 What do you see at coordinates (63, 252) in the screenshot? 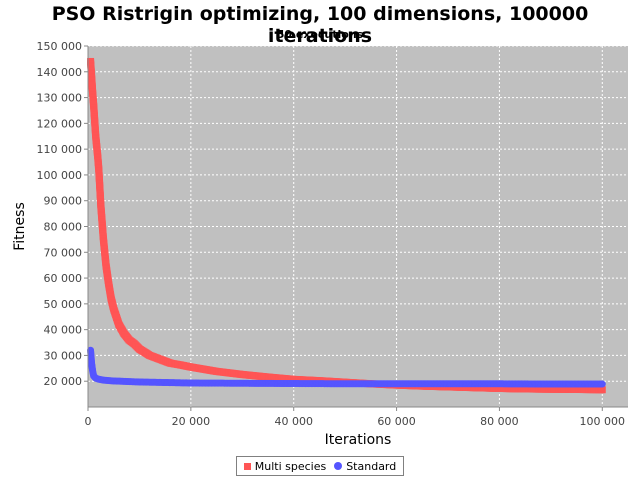
I see `y-tick-label: 70 000` at bounding box center [63, 252].